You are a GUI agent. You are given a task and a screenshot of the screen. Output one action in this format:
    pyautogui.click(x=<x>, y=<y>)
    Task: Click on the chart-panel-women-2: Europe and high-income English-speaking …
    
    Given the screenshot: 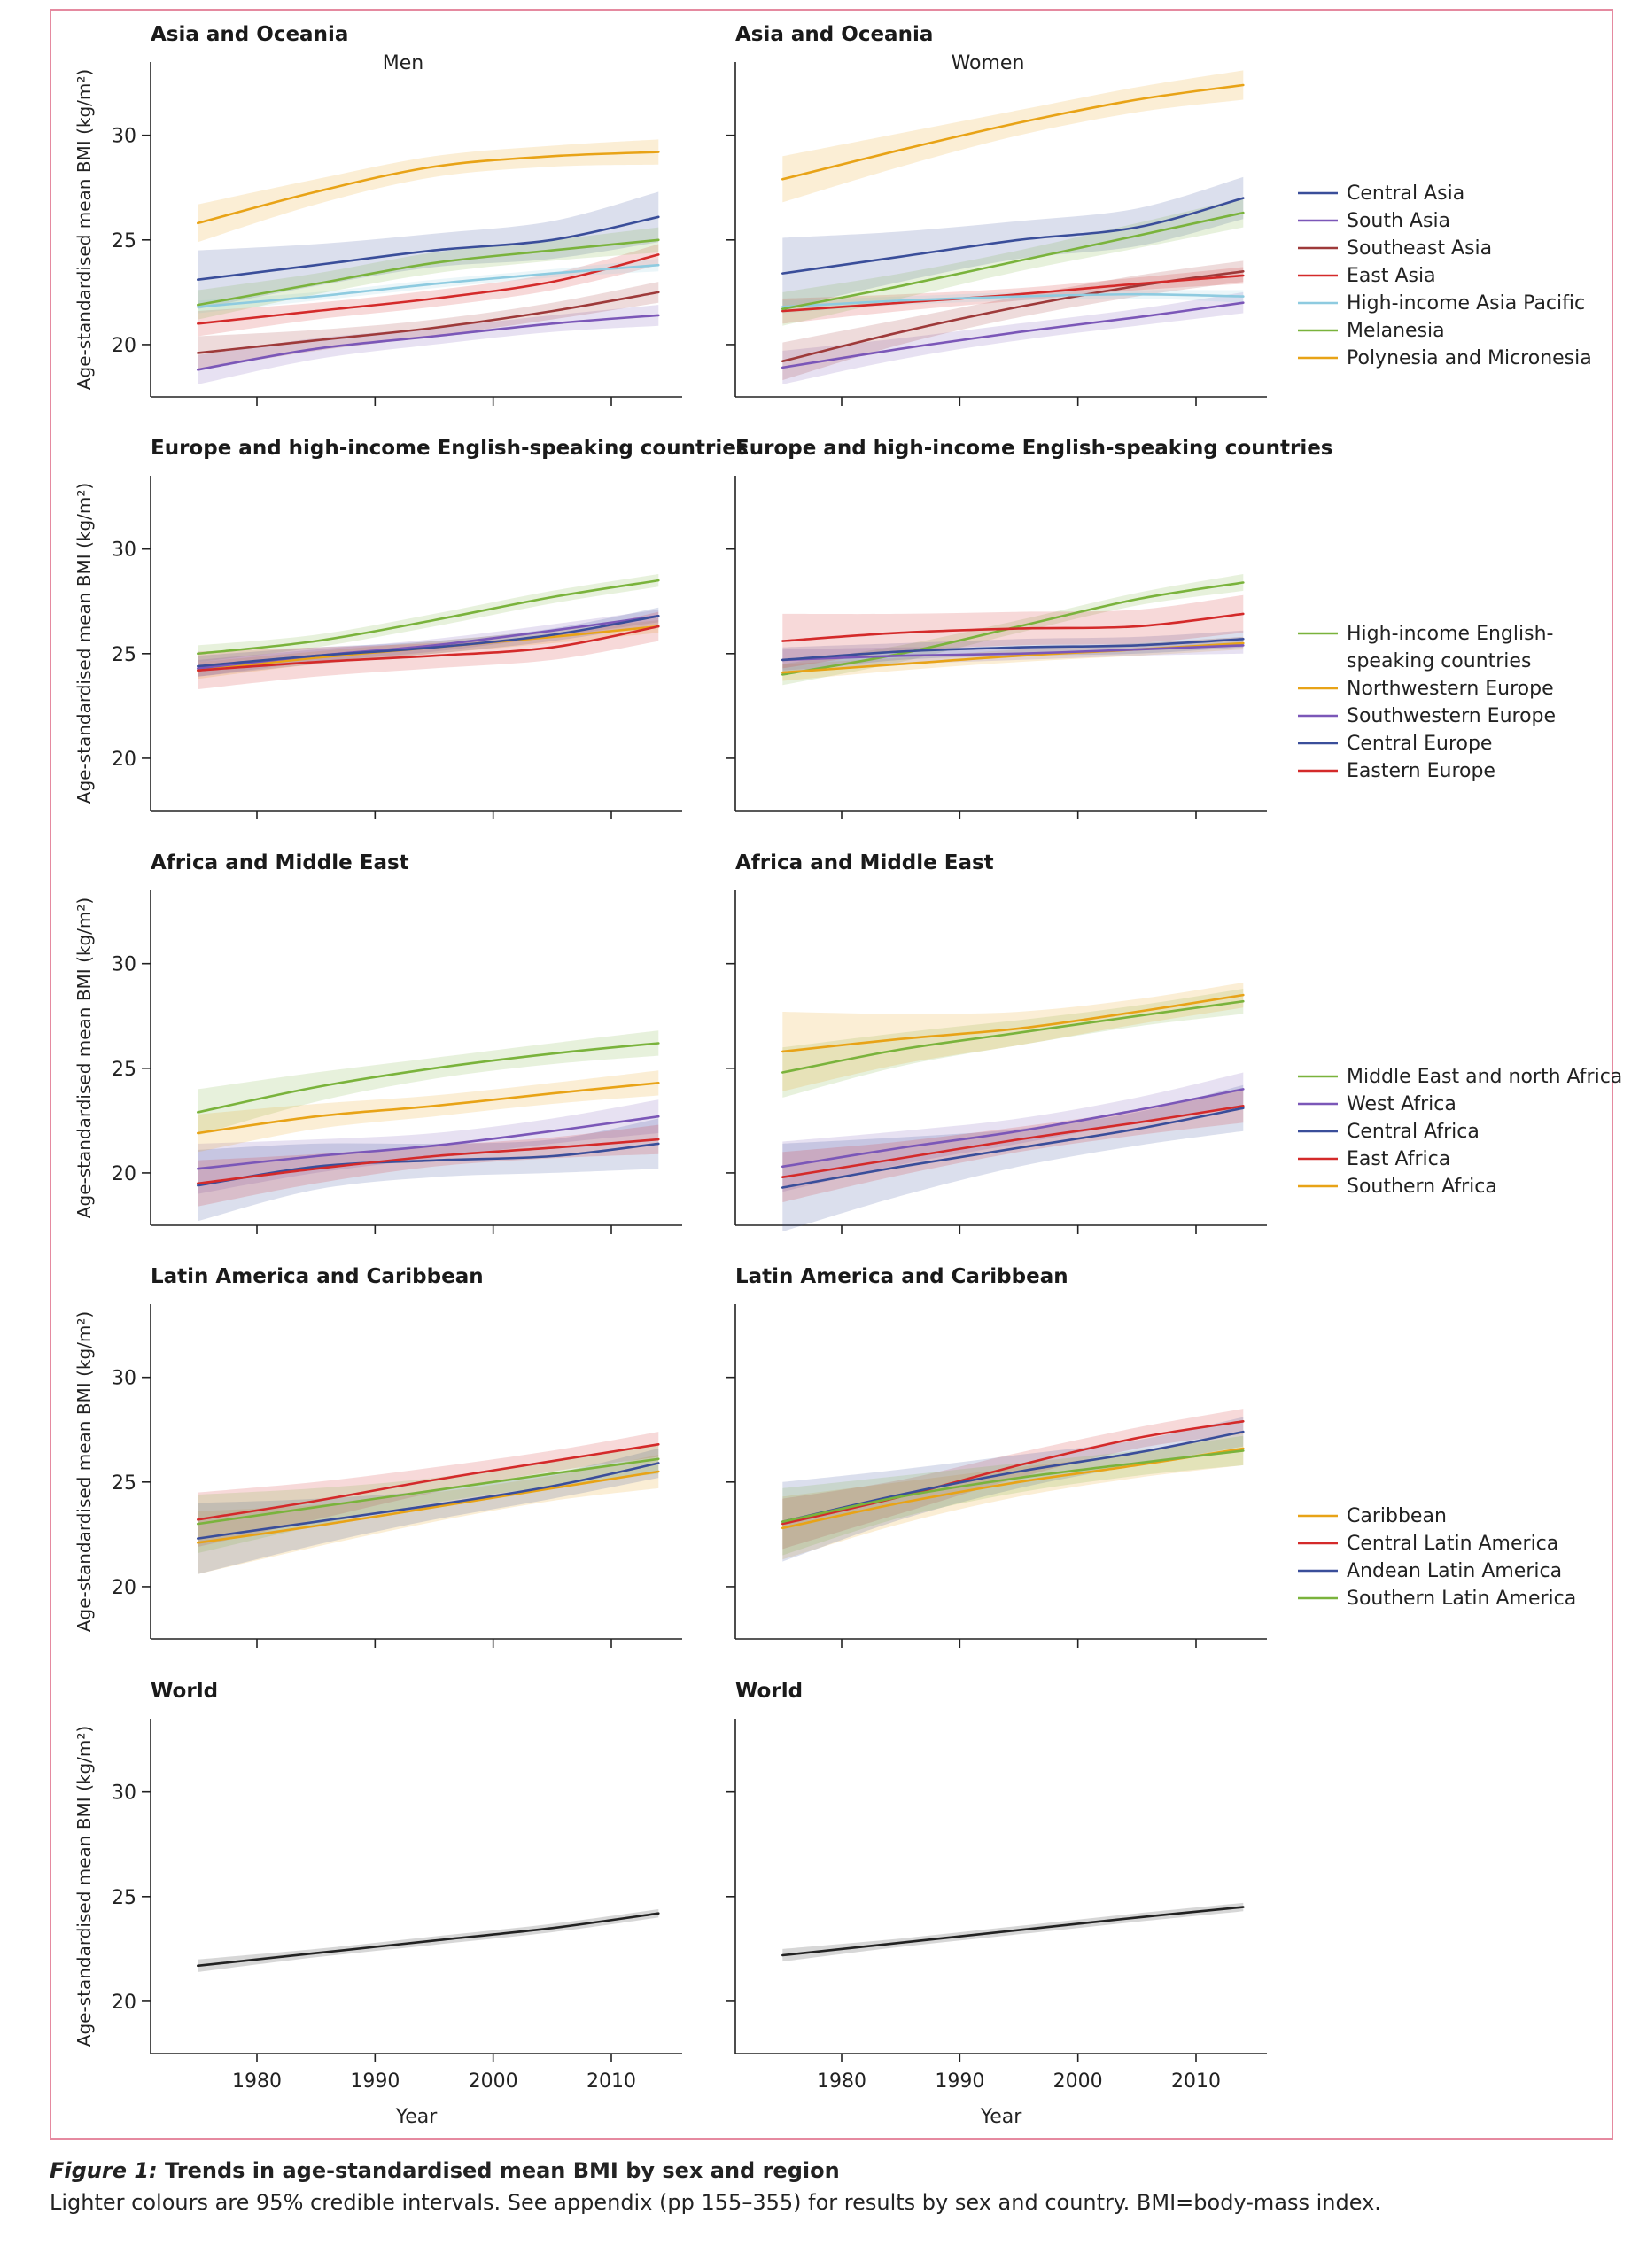 What is the action you would take?
    pyautogui.click(x=1029, y=628)
    